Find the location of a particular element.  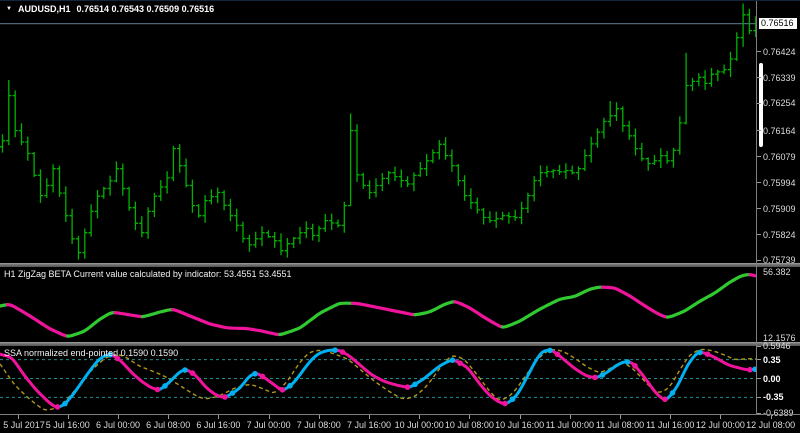

price-tick-label: 0.76339 is located at coordinates (779, 77).